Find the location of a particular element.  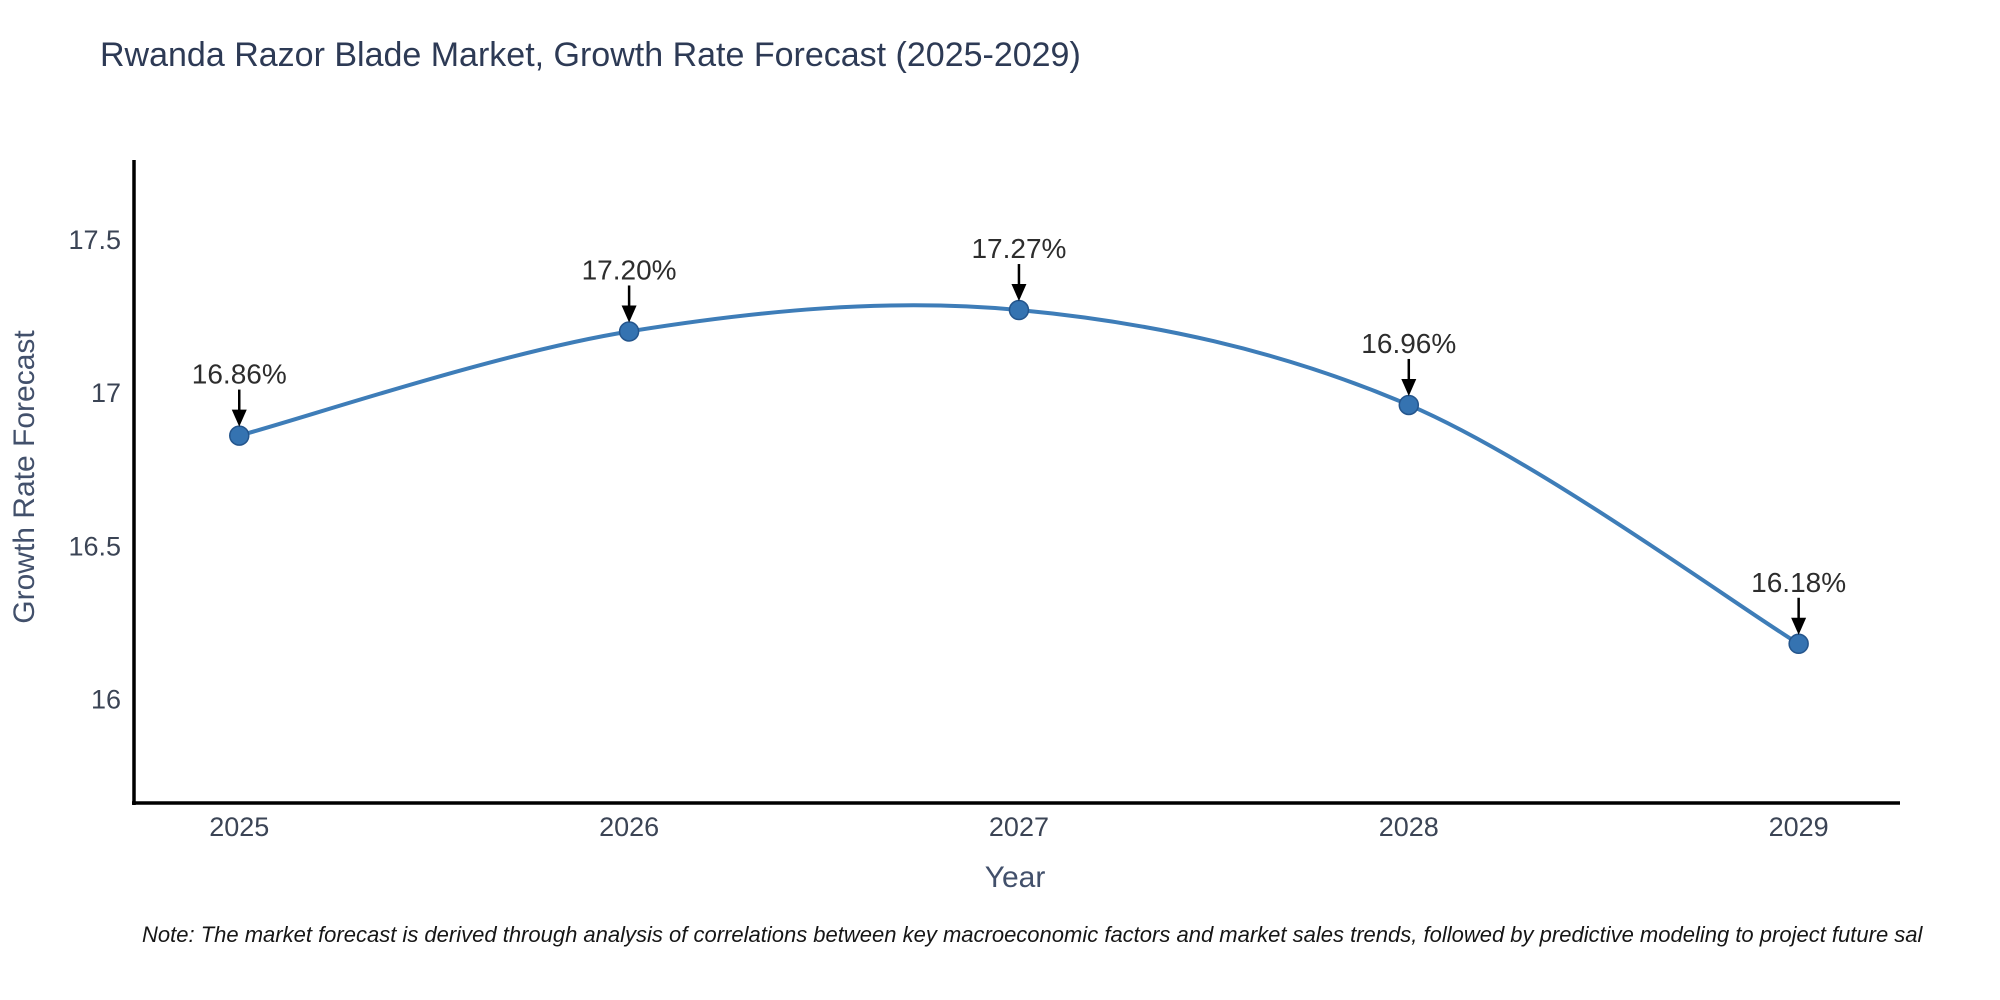

annotation-arrow-head-2029 is located at coordinates (1799, 626).